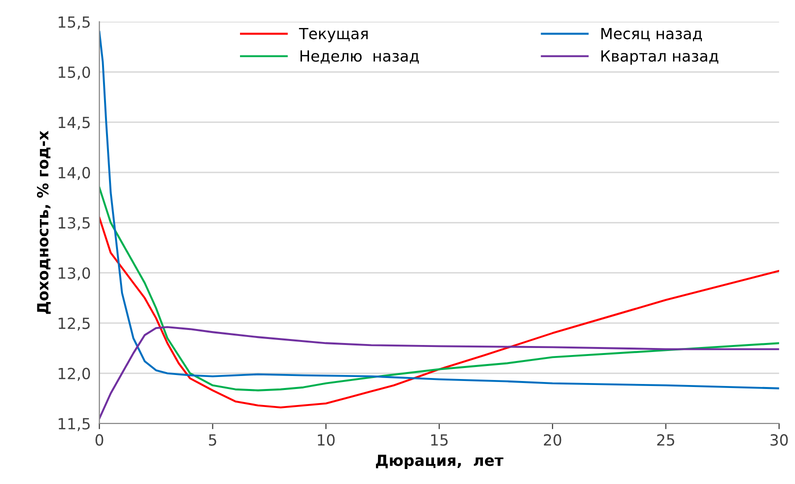 This screenshot has width=795, height=484. I want to click on y-tick-label: 12,5, so click(74, 324).